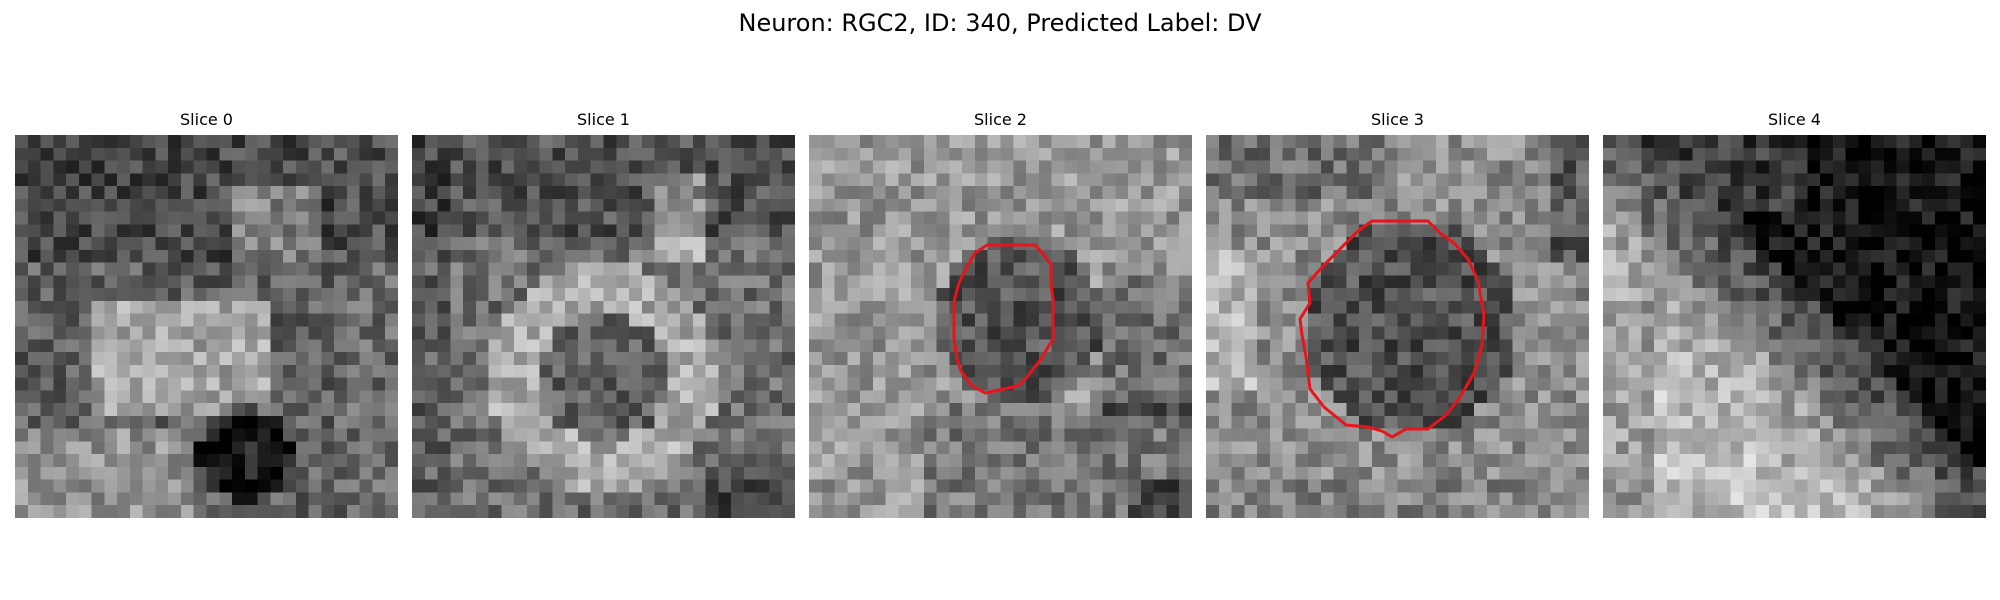 This screenshot has width=2000, height=600. Describe the element at coordinates (1397, 119) in the screenshot. I see `slice-title-3: Slice 3` at that location.